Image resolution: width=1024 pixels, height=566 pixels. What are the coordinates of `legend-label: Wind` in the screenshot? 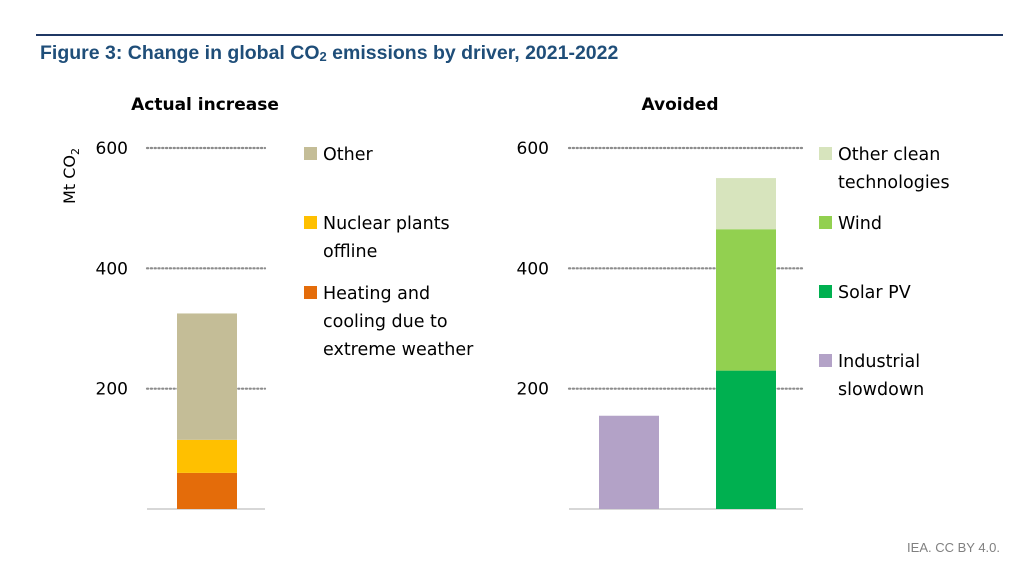 It's located at (860, 224).